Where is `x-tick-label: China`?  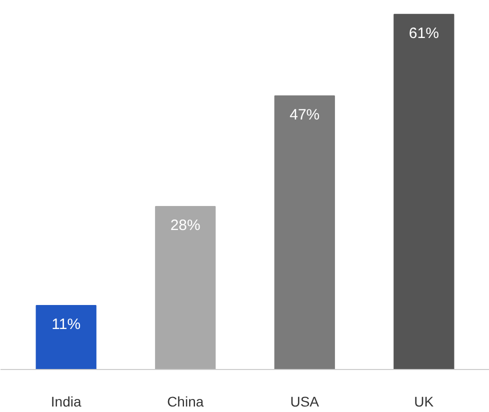
x-tick-label: China is located at coordinates (185, 402).